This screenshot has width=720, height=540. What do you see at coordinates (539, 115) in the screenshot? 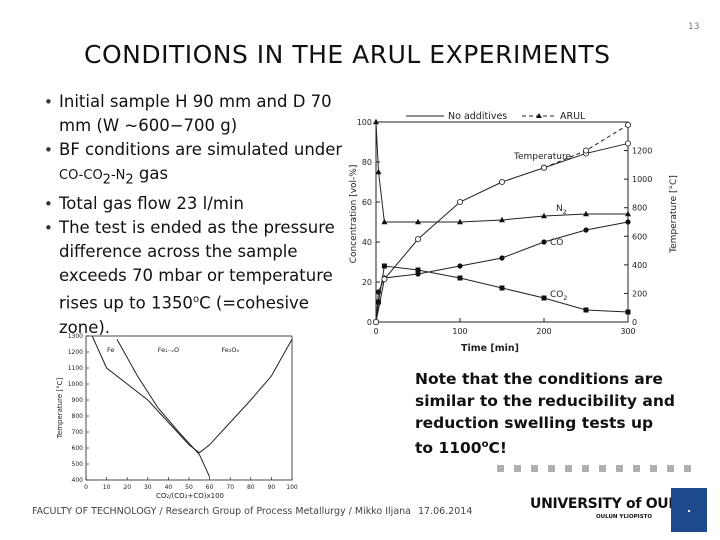
I see `legend-arul-marker` at bounding box center [539, 115].